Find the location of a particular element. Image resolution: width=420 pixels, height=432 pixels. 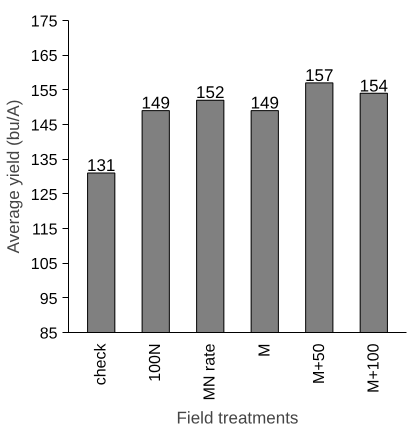

data-label: 154 is located at coordinates (374, 86).